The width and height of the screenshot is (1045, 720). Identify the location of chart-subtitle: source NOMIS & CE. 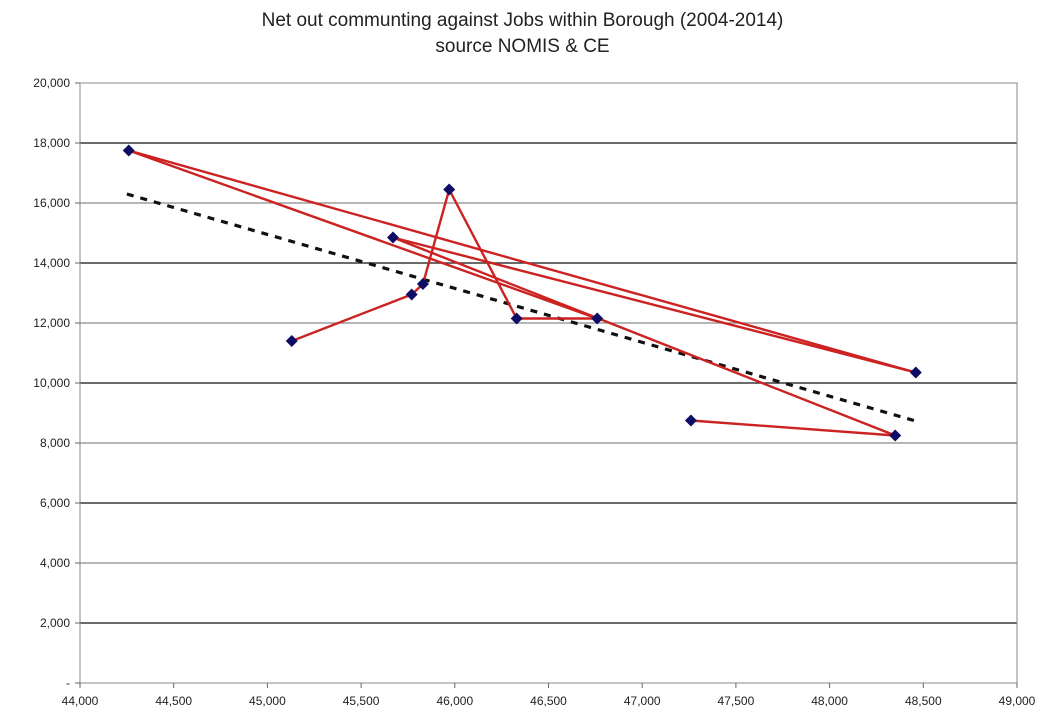
(522, 46).